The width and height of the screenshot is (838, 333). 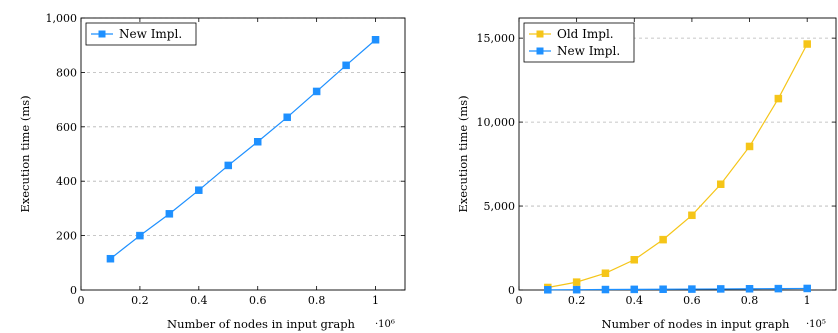 What do you see at coordinates (140, 300) in the screenshot?
I see `chart1-x-tick-label: 0.2` at bounding box center [140, 300].